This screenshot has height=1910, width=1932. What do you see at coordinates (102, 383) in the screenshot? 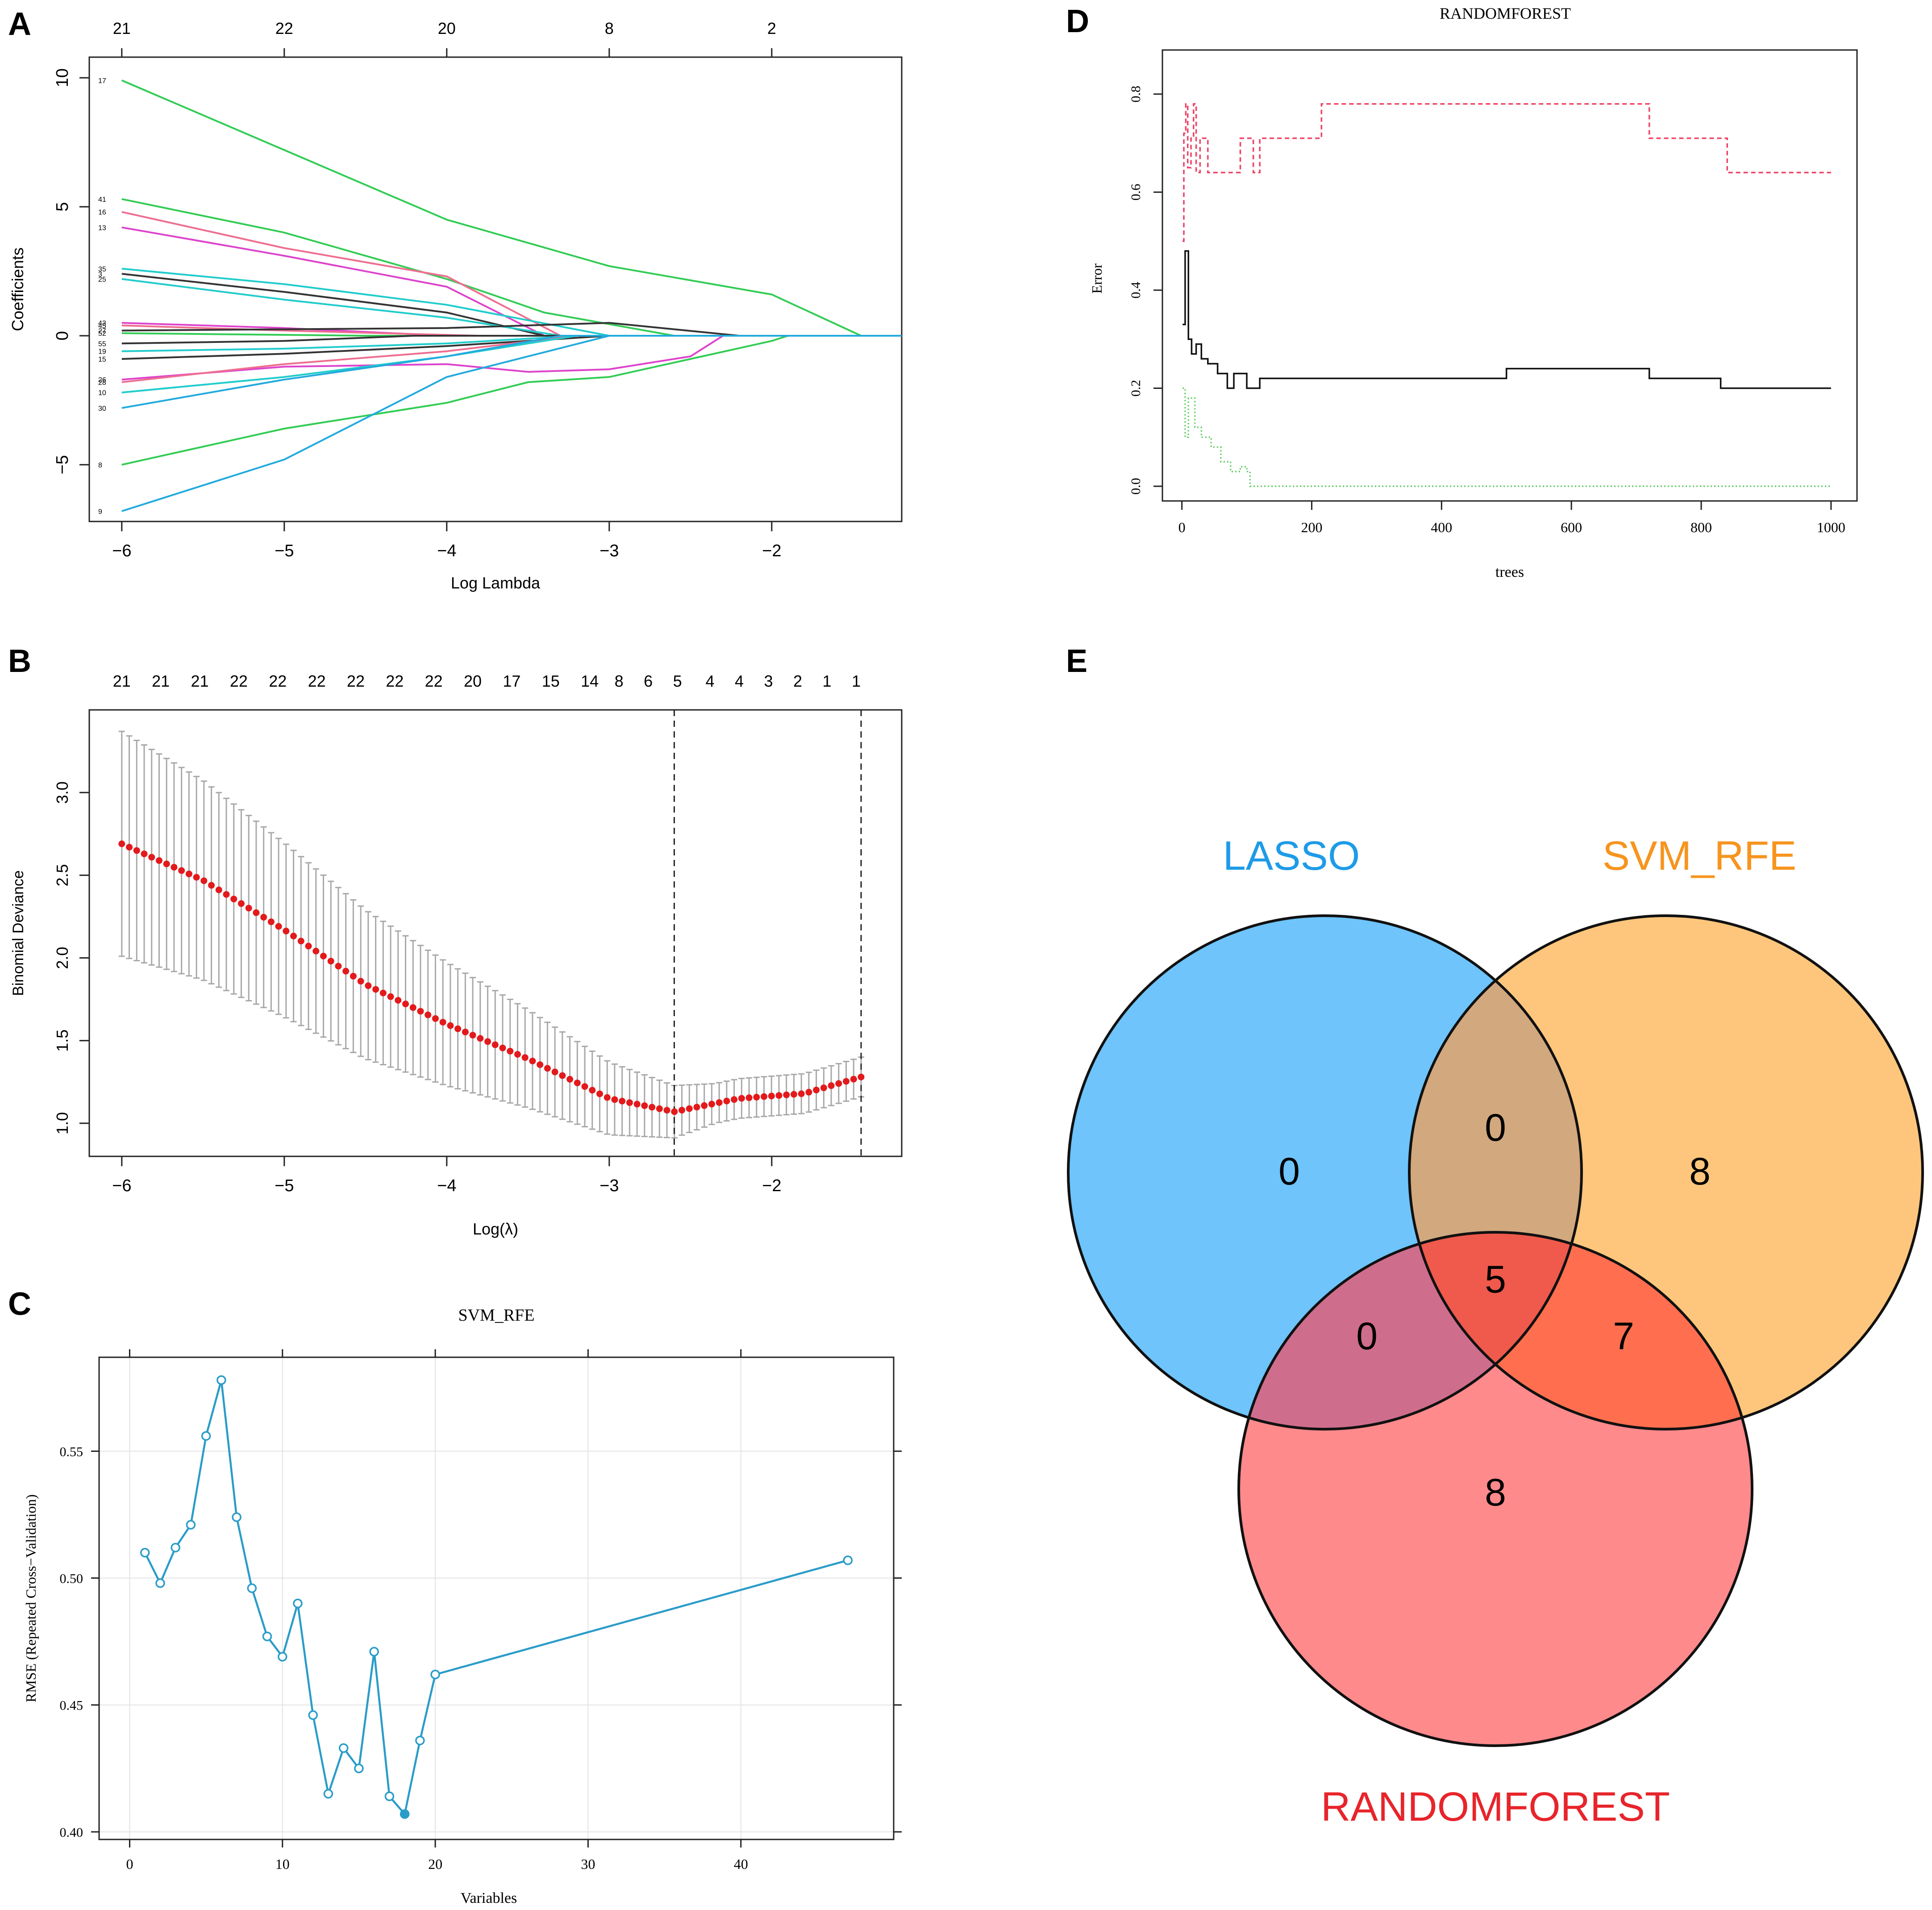
I see `path-label-28: 28` at bounding box center [102, 383].